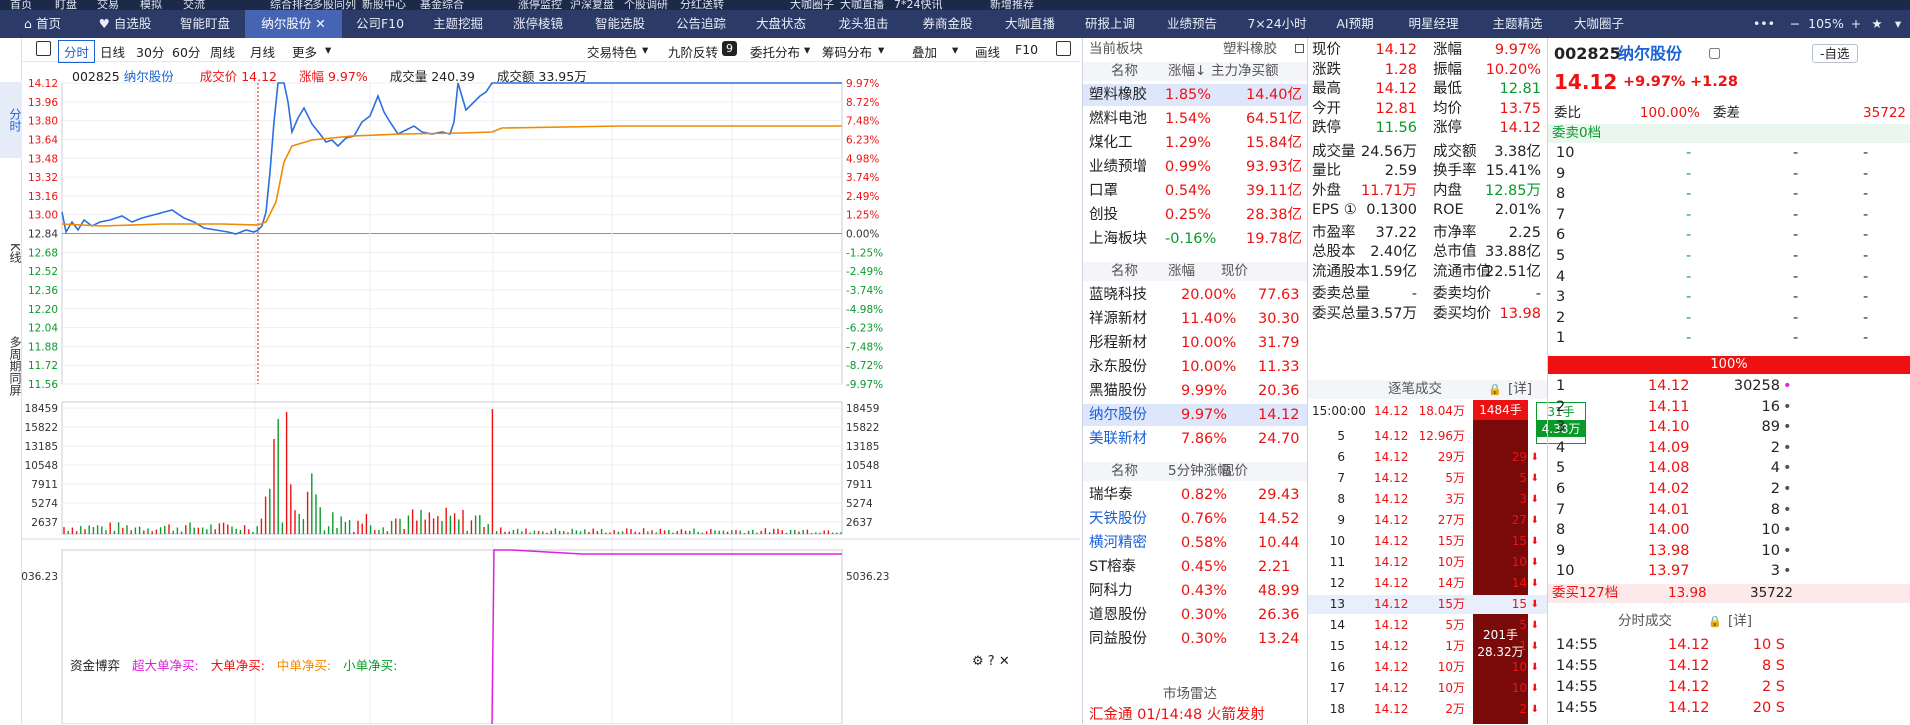  Describe the element at coordinates (1195, 543) in the screenshot. I see `table-row: 横河精密 0.58% 10.44` at that location.